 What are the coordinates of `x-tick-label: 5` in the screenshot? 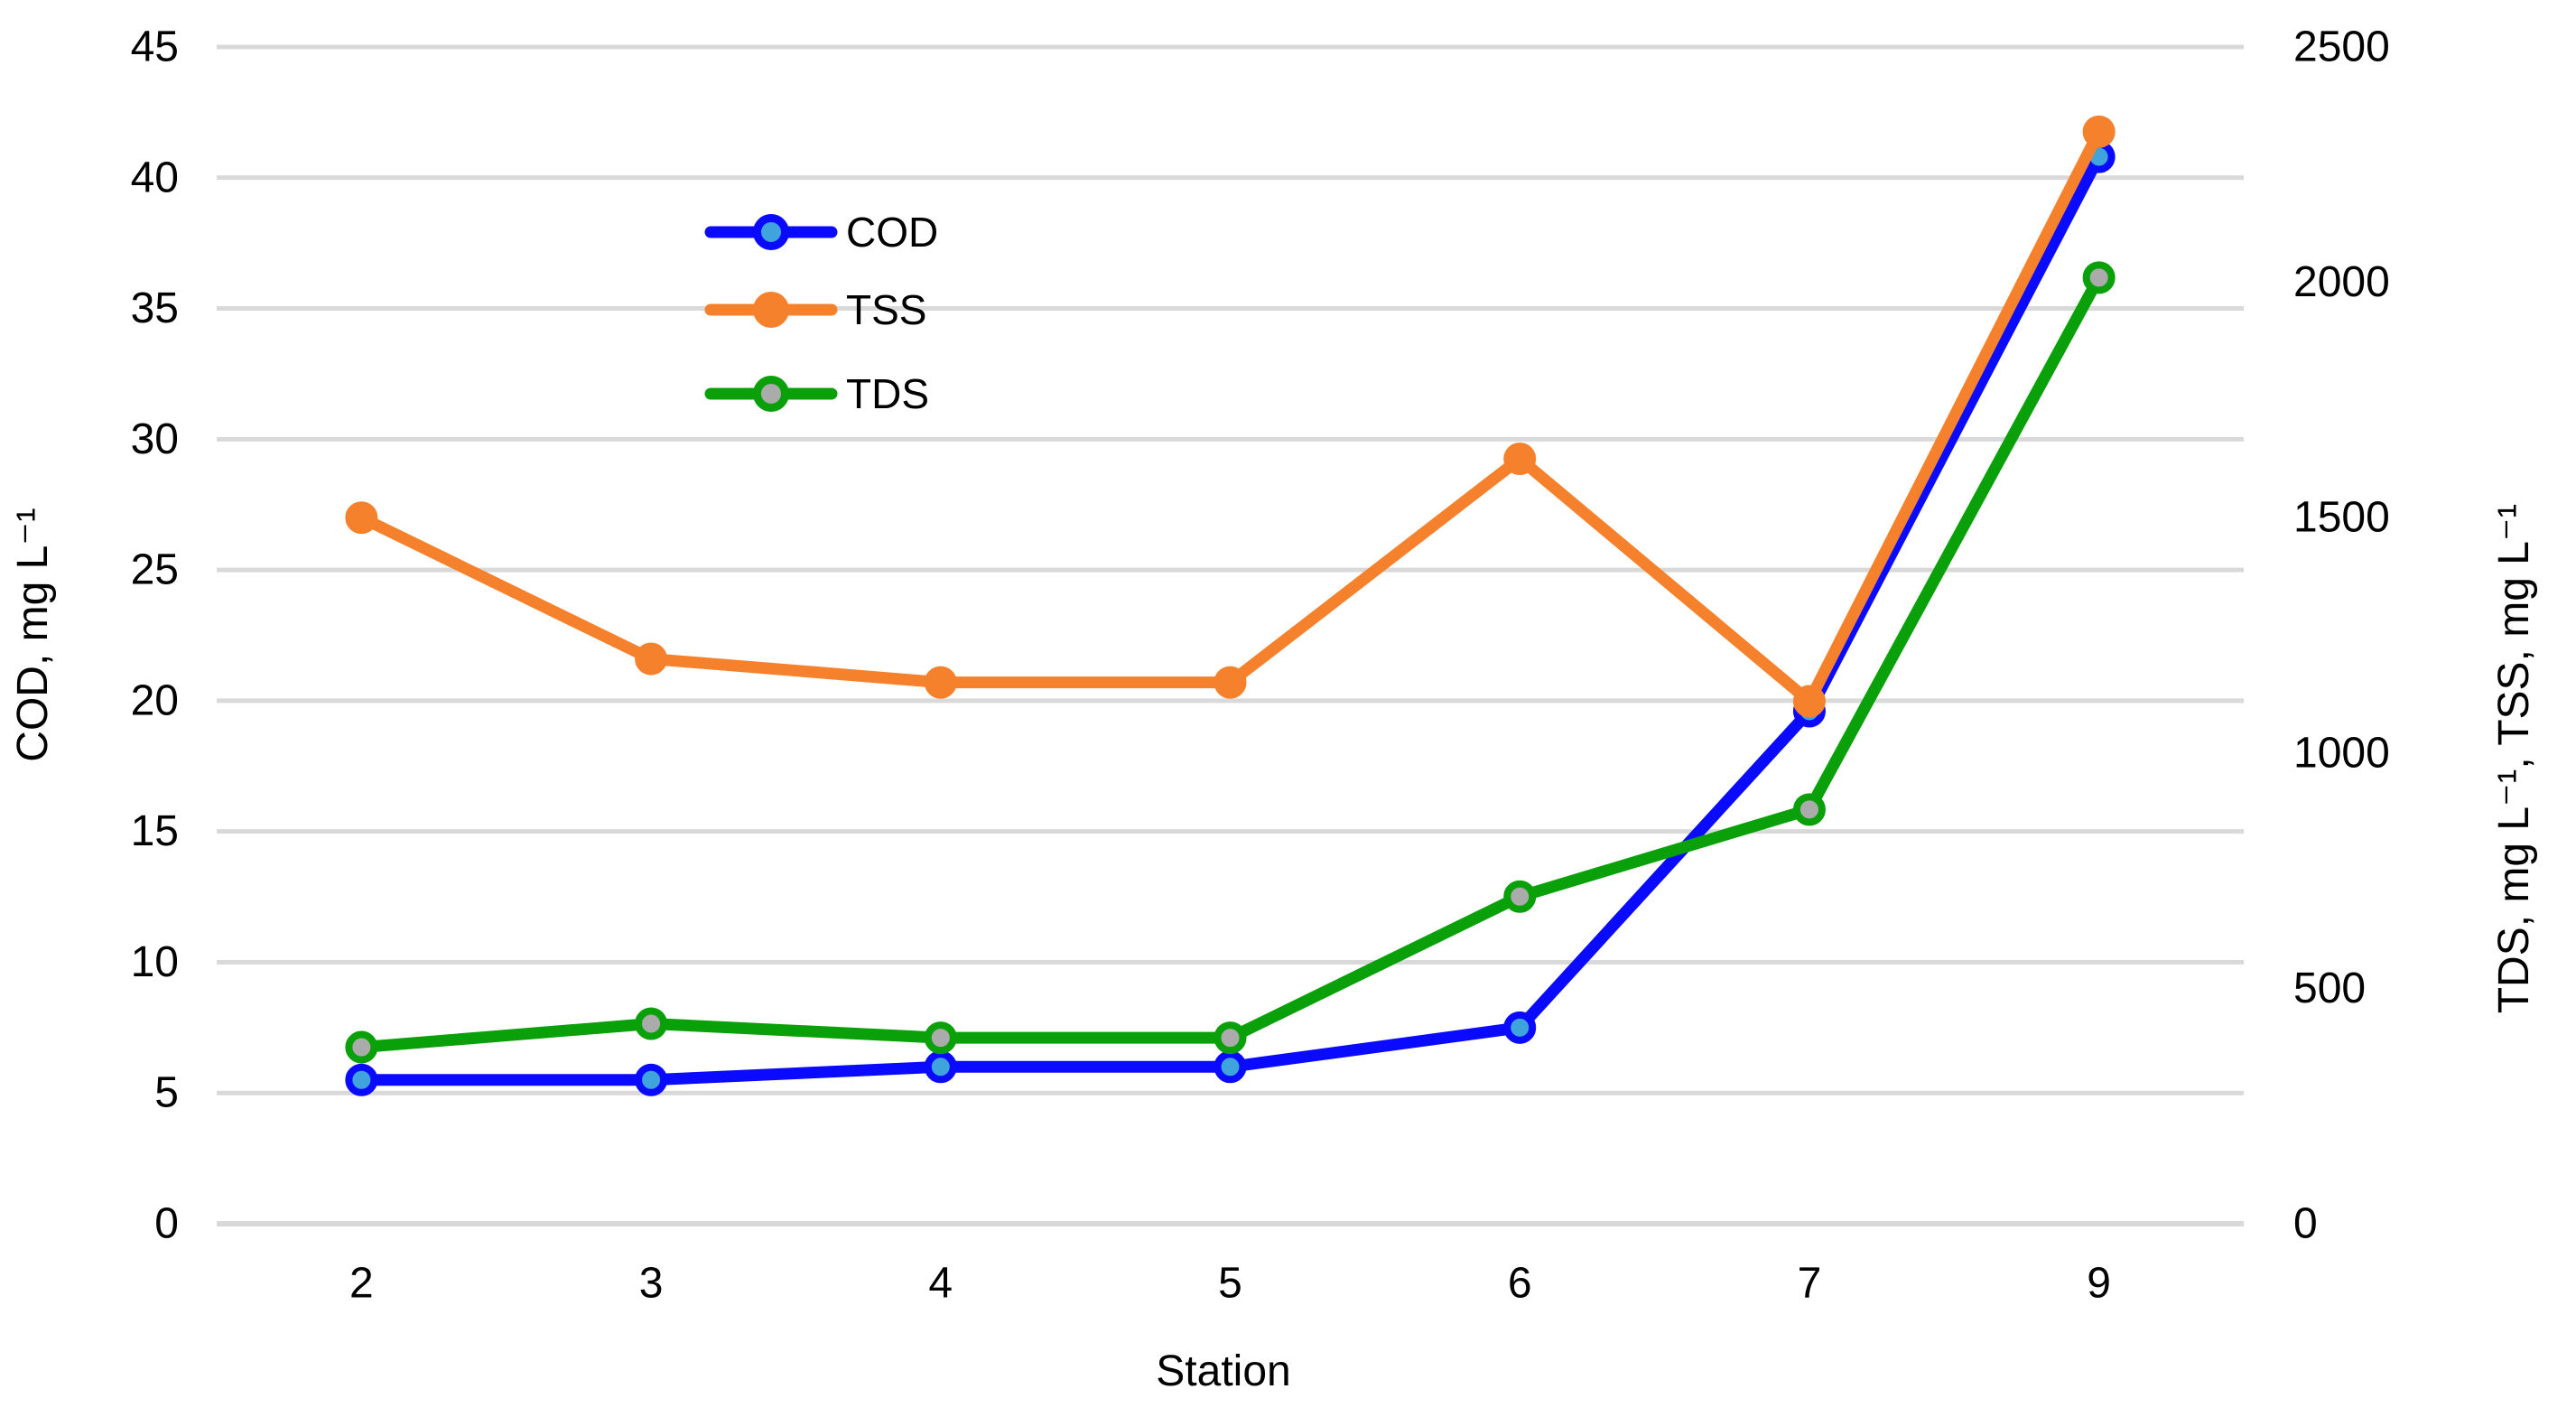 It's located at (1230, 1284).